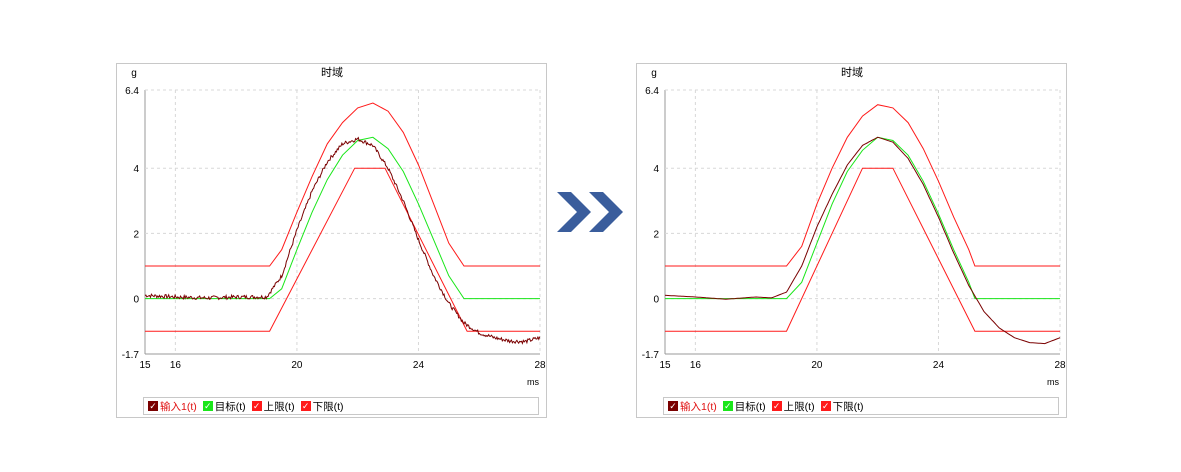 This screenshot has height=472, width=1181. I want to click on double-chevron-right-icon, so click(590, 212).